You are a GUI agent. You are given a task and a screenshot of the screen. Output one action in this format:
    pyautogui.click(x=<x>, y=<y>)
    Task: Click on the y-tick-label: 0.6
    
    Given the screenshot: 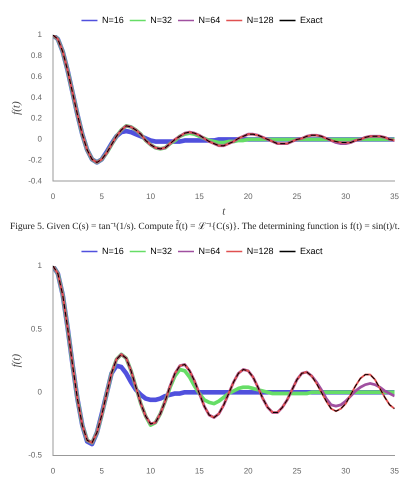 What is the action you would take?
    pyautogui.click(x=36, y=76)
    